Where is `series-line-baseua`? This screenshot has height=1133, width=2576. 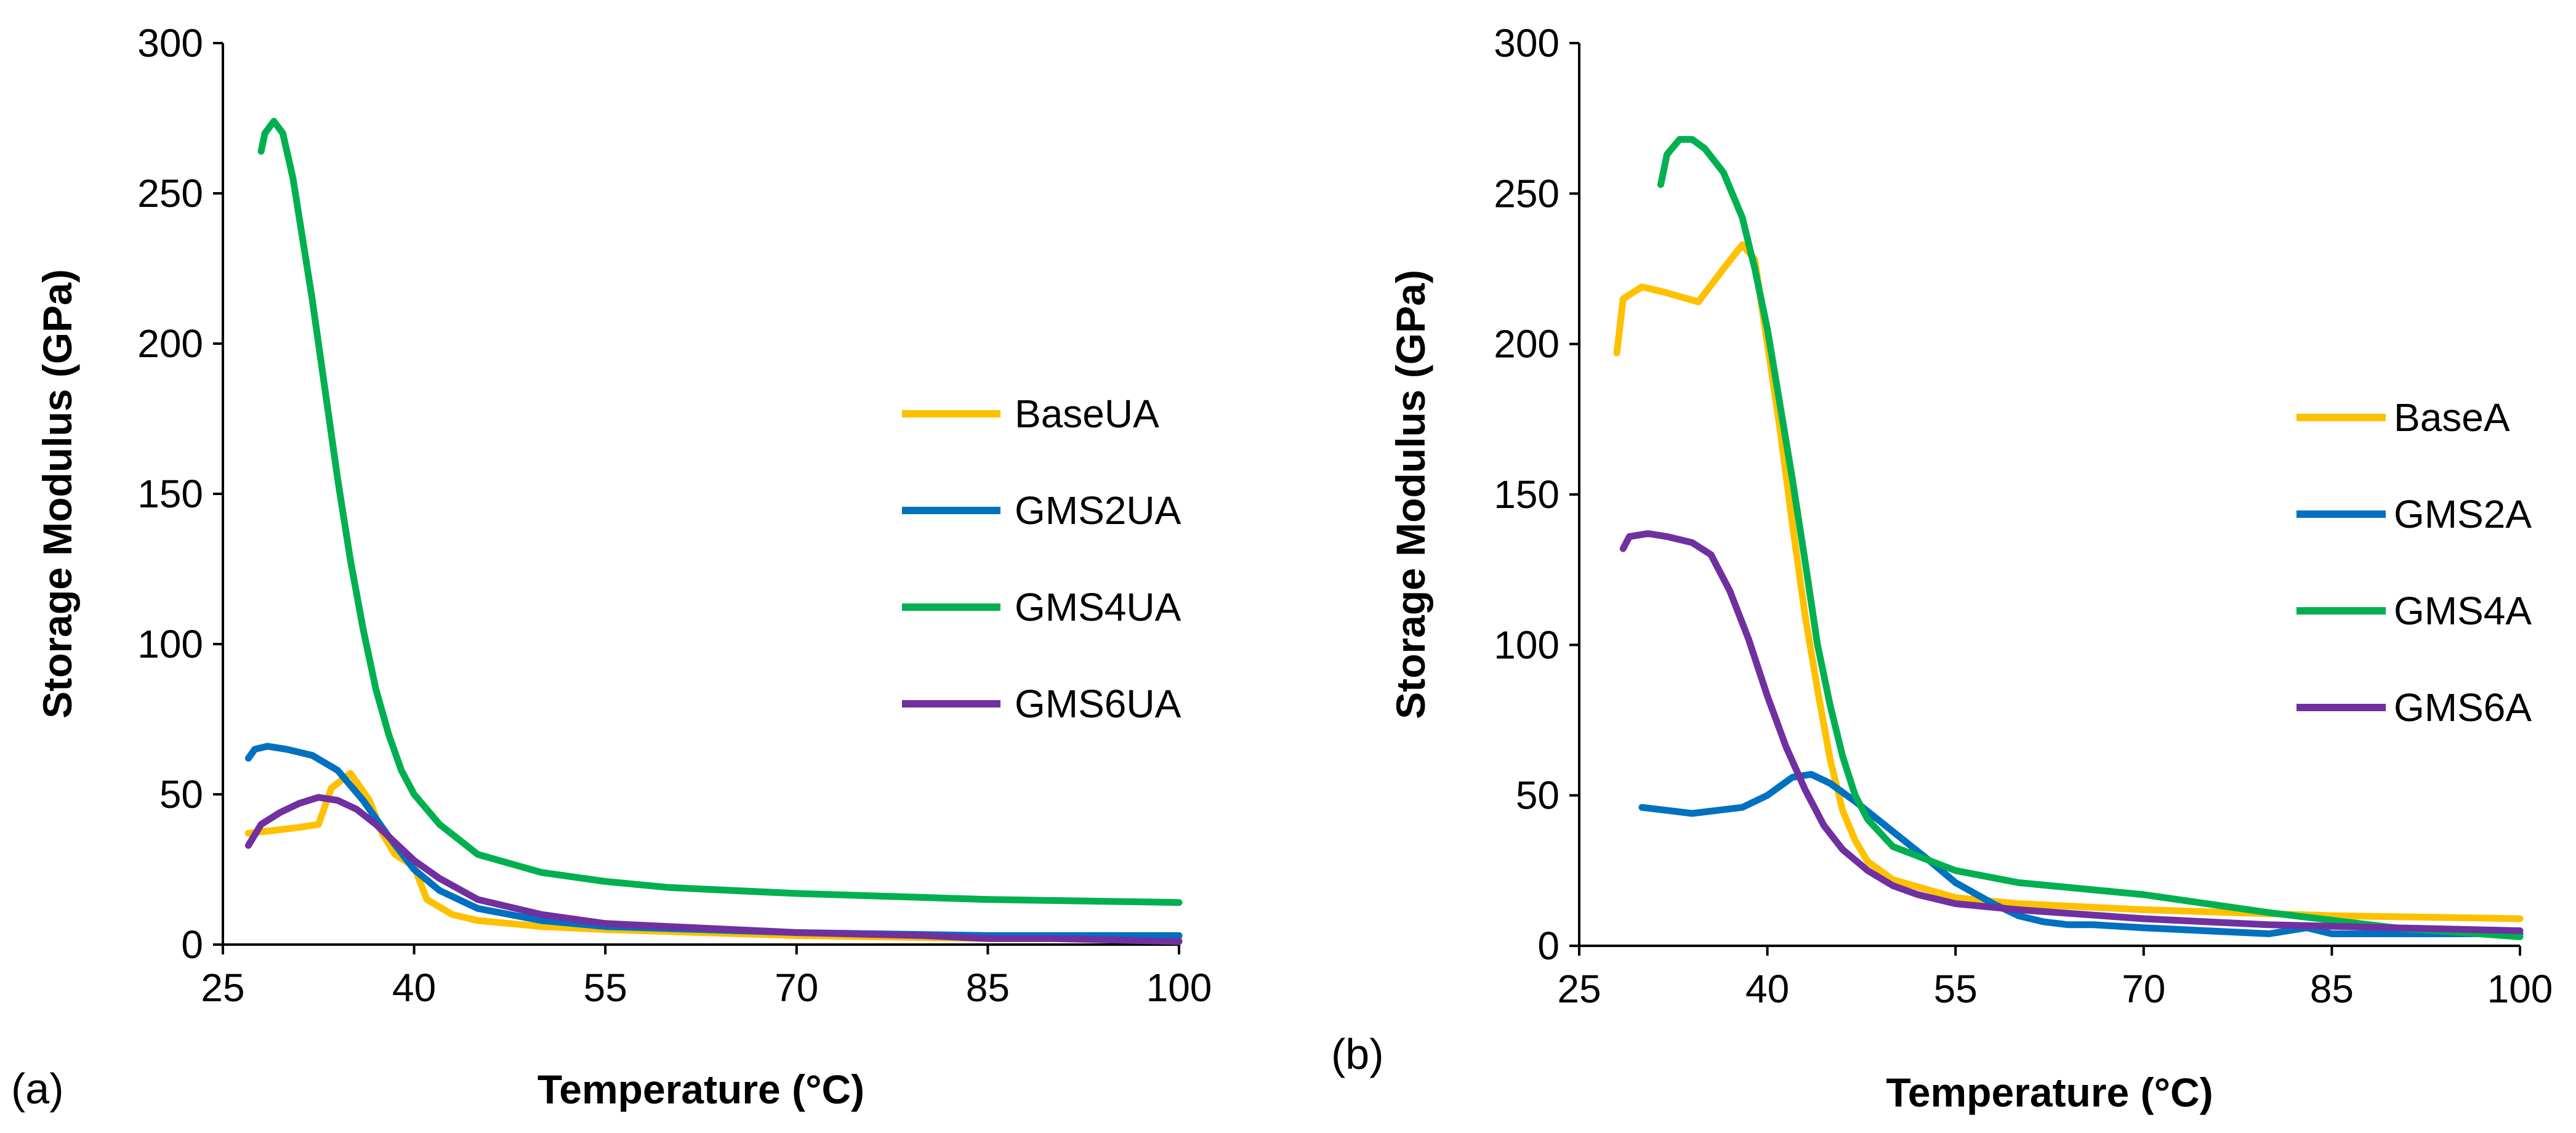
series-line-baseua is located at coordinates (713, 856).